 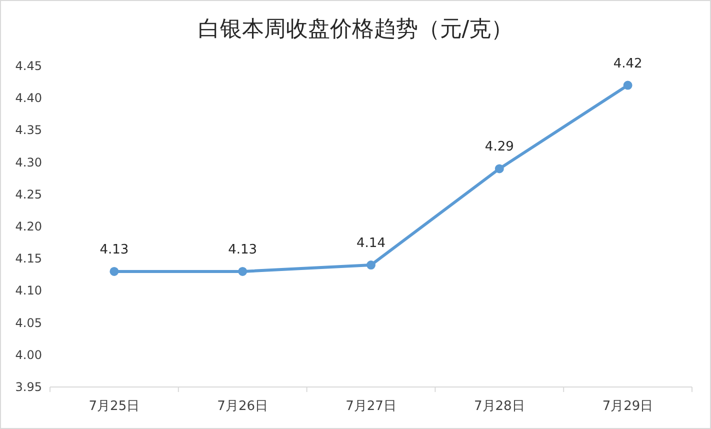 I want to click on y-tick-label: 4.15, so click(x=28, y=259).